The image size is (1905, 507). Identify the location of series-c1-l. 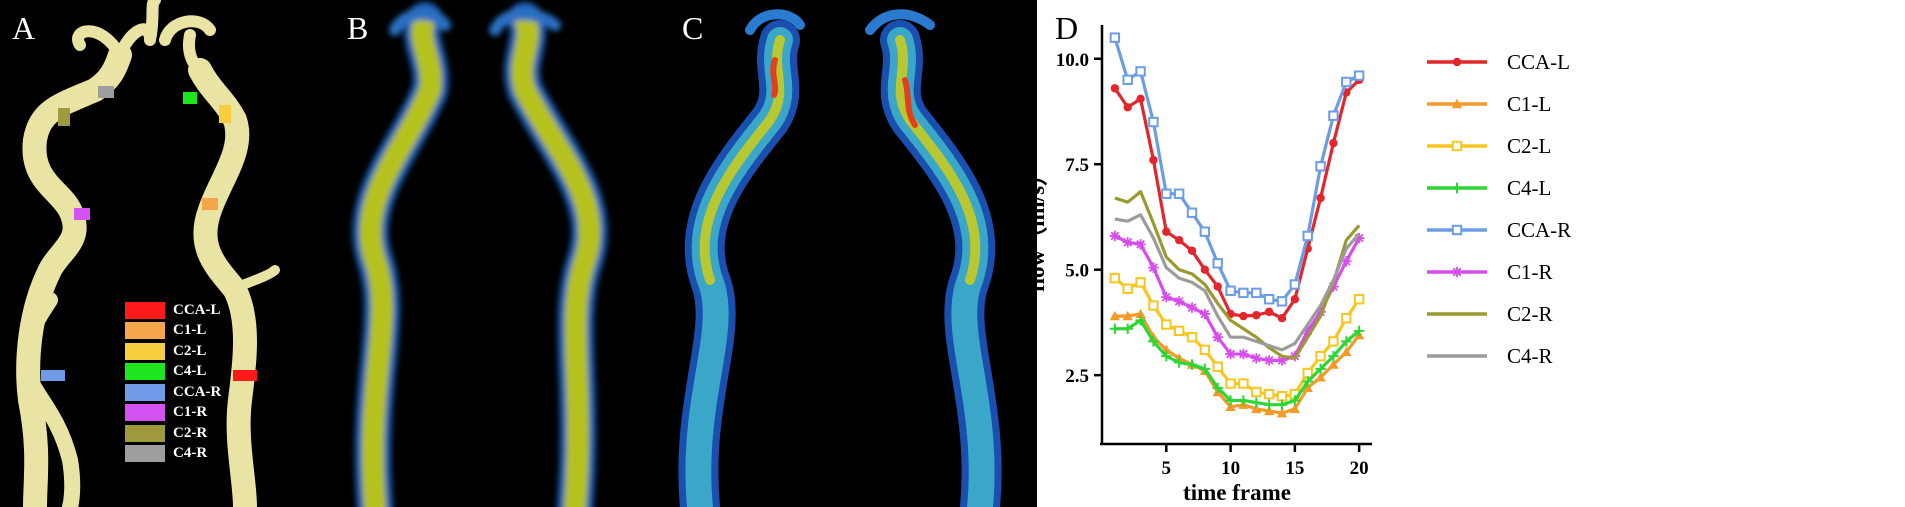
(1237, 363).